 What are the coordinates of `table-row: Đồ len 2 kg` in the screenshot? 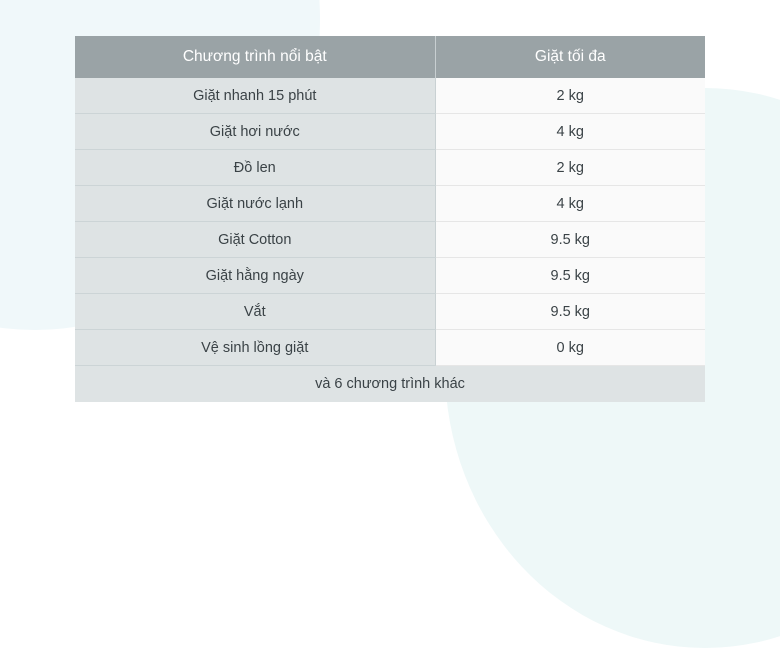 It's located at (390, 167).